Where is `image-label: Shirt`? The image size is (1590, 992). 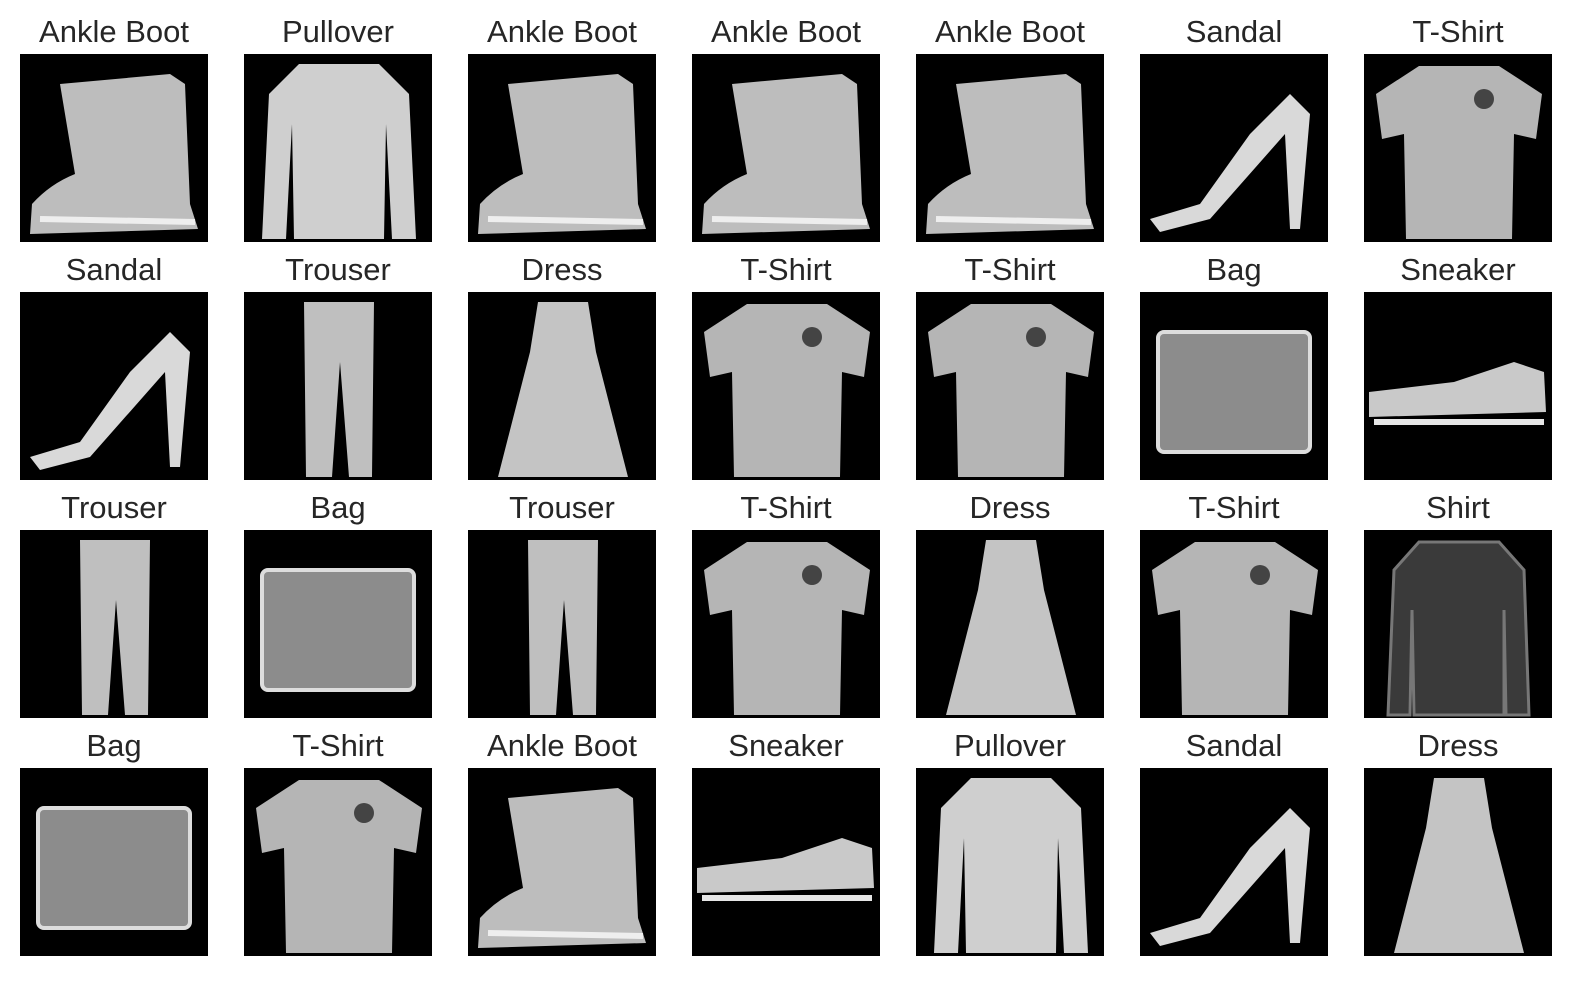 image-label: Shirt is located at coordinates (1458, 507).